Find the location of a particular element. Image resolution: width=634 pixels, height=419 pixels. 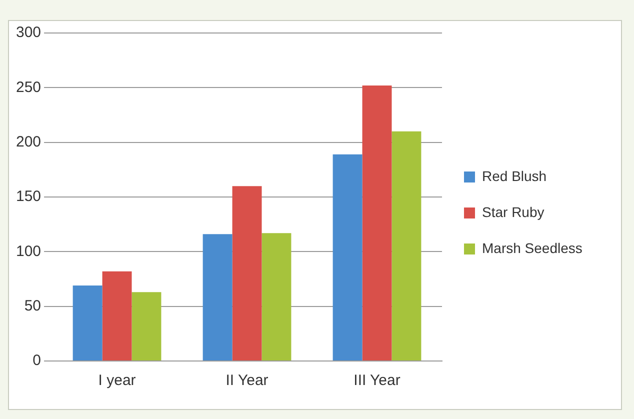

legend-label: Marsh Seedless is located at coordinates (532, 248).